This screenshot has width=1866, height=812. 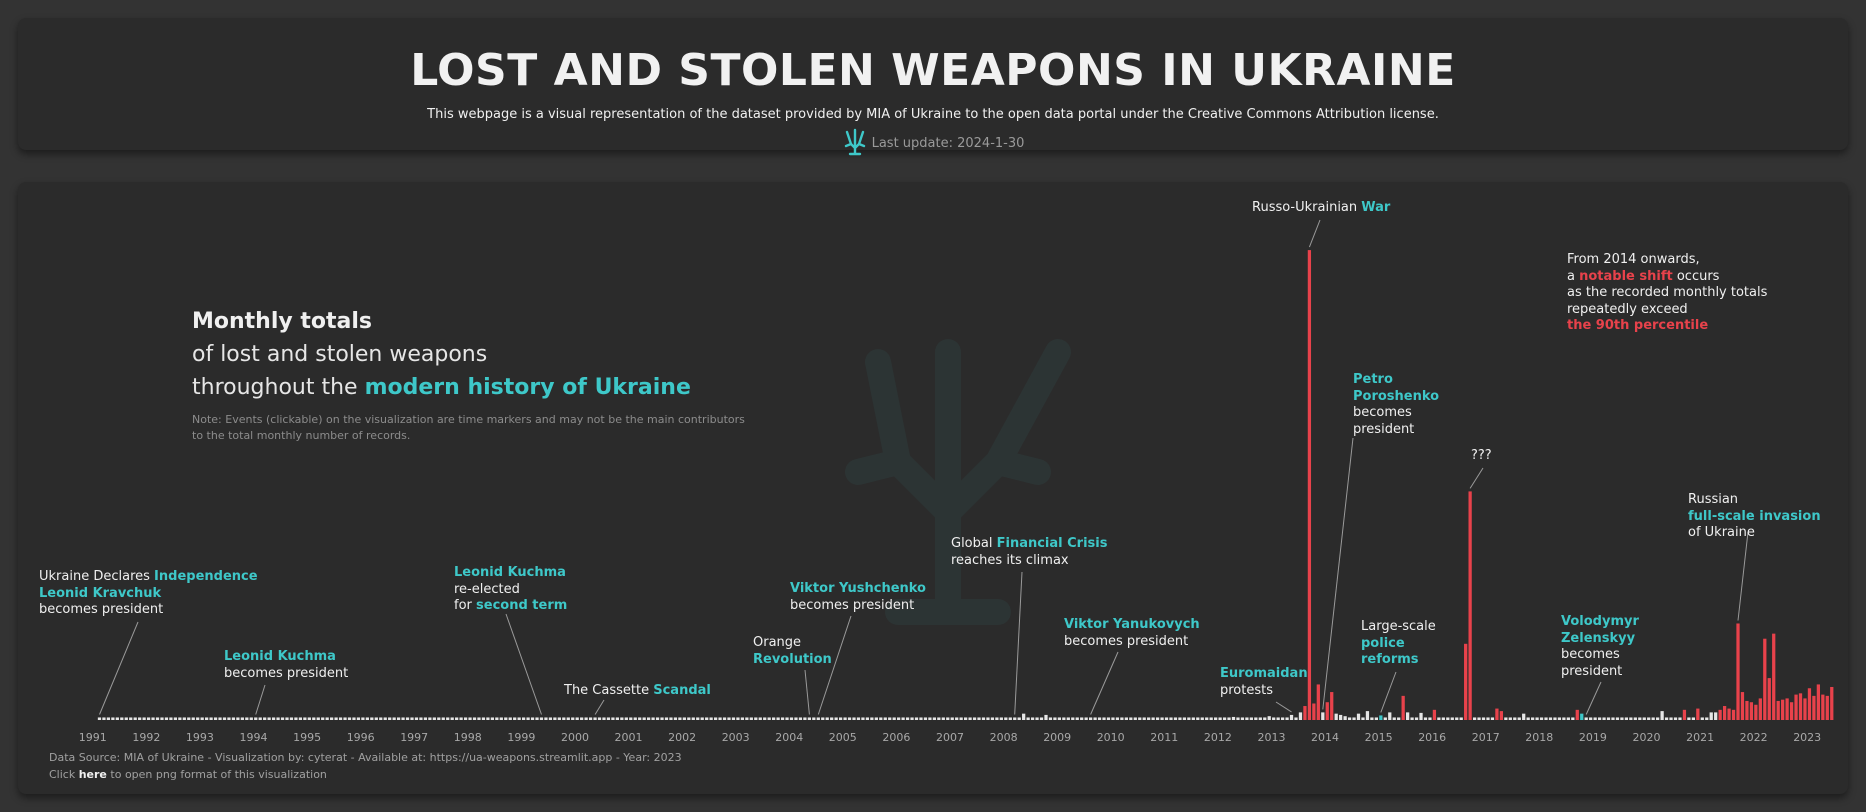 I want to click on intro-line-2: of lost and stolen weapons, so click(x=340, y=354).